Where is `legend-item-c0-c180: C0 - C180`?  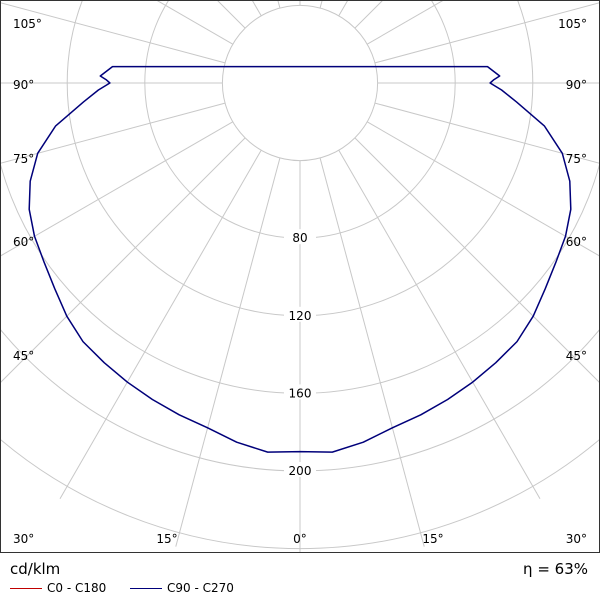
legend-item-c0-c180: C0 - C180 is located at coordinates (70, 588).